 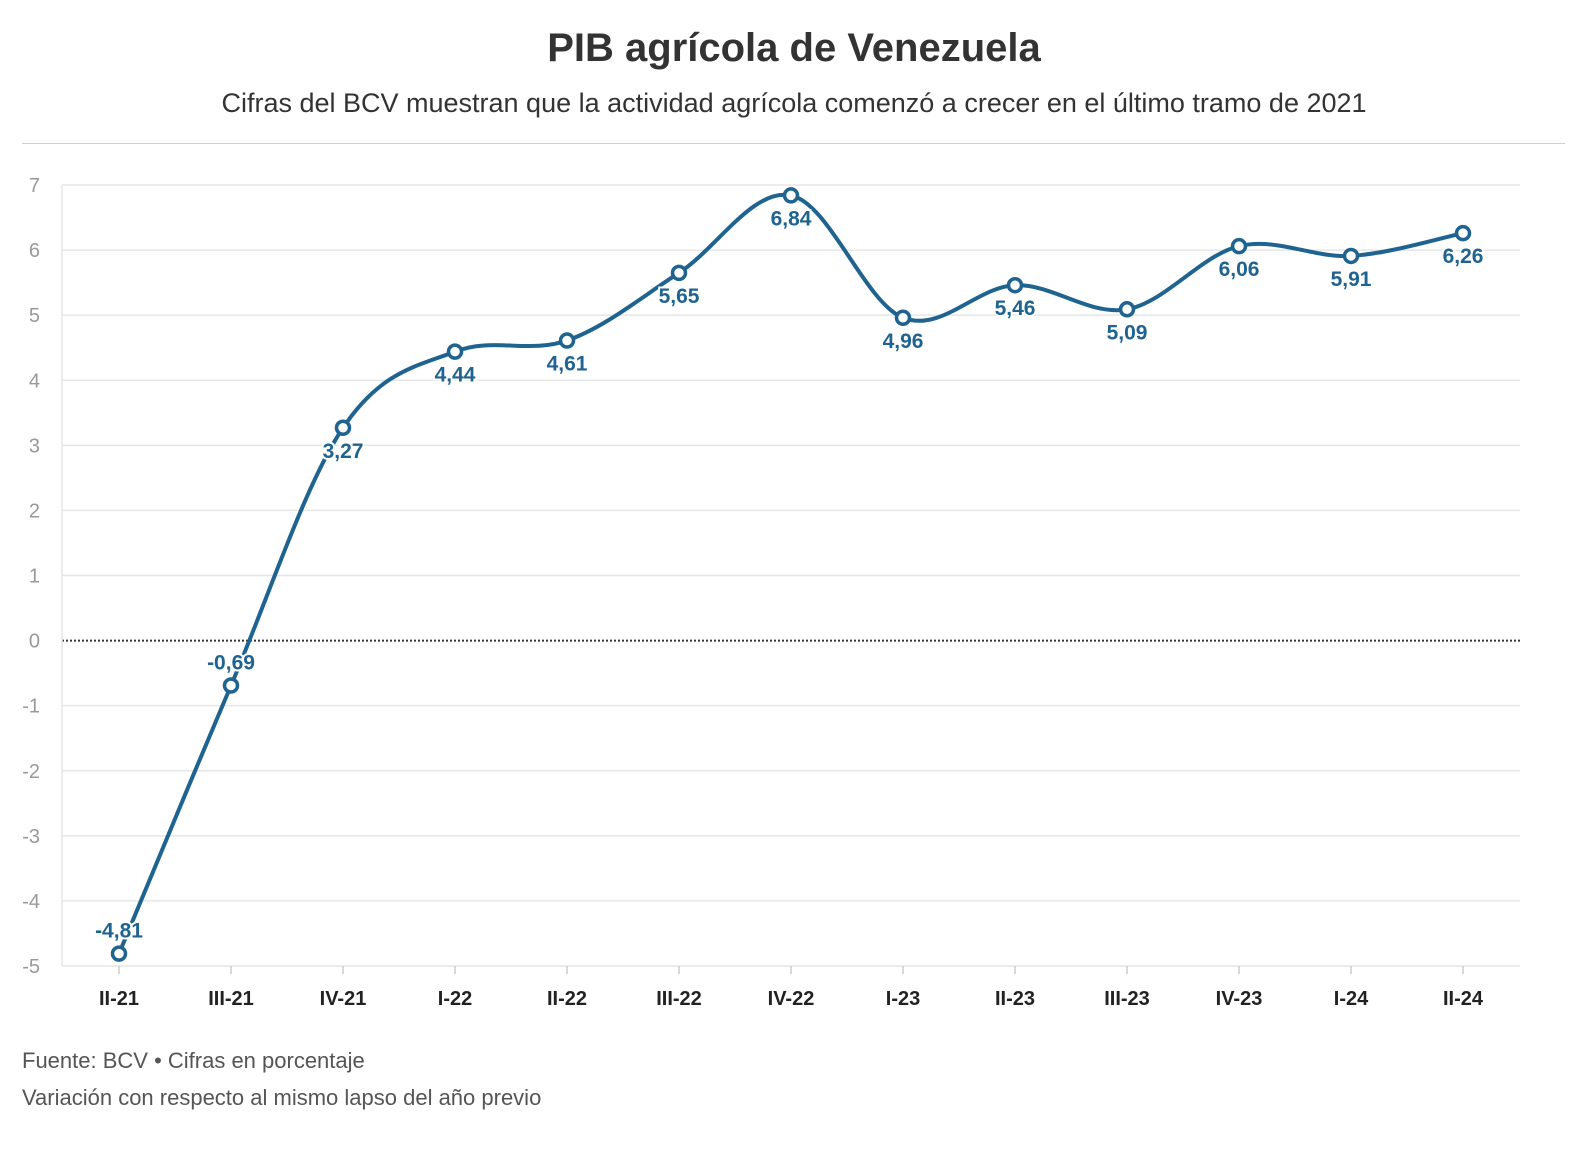 I want to click on footer-source: Fuente: BCV • Cifras en porcentaje, so click(x=193, y=1060).